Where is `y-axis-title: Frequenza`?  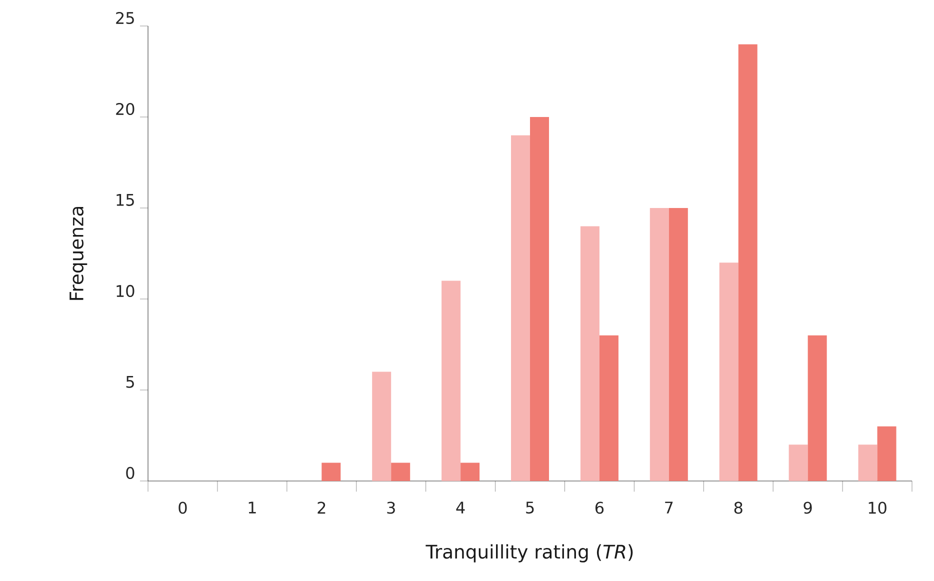
y-axis-title: Frequenza is located at coordinates (79, 253).